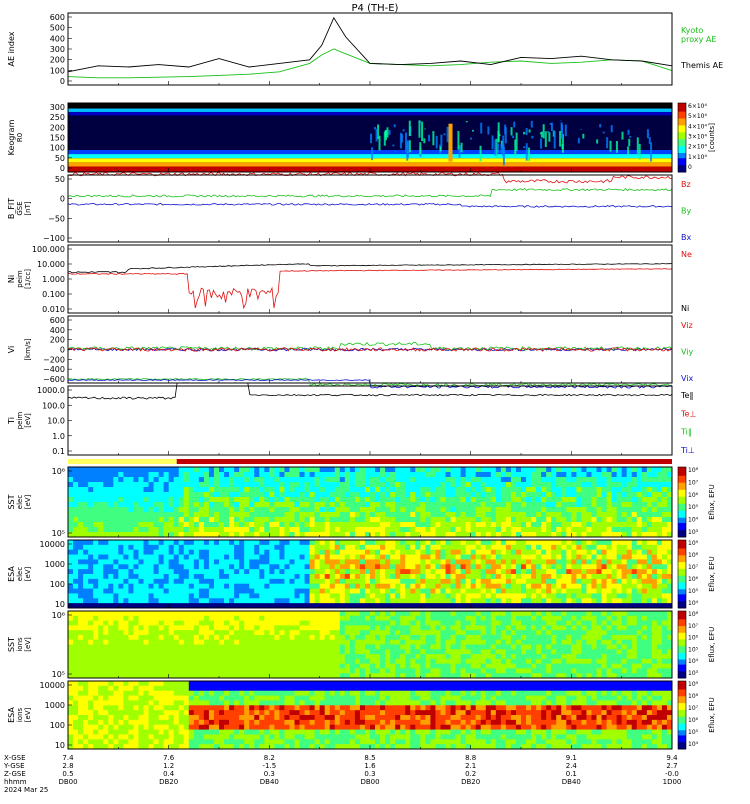 The width and height of the screenshot is (750, 804). What do you see at coordinates (686, 254) in the screenshot?
I see `legend-entry: Ne` at bounding box center [686, 254].